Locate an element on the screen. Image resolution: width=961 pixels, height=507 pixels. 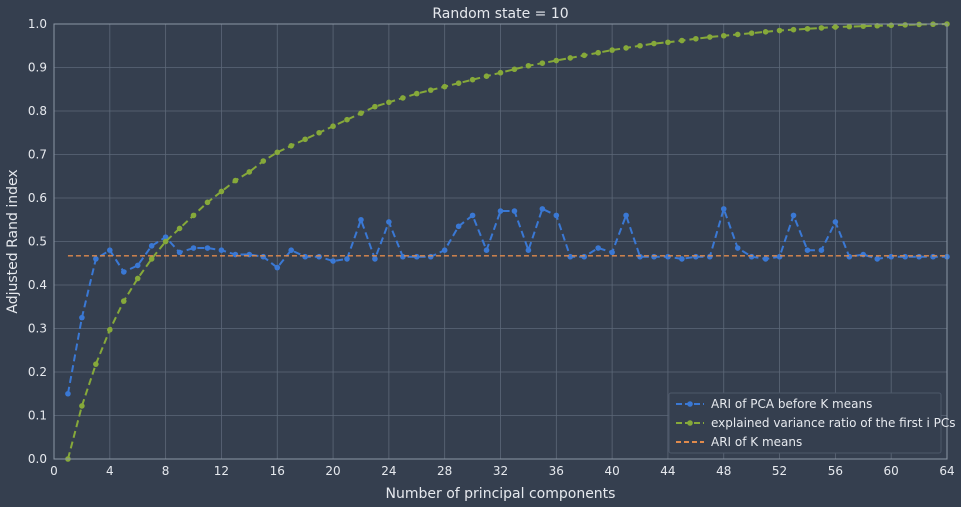
y-tick-label: 0.4 is located at coordinates (37, 285).